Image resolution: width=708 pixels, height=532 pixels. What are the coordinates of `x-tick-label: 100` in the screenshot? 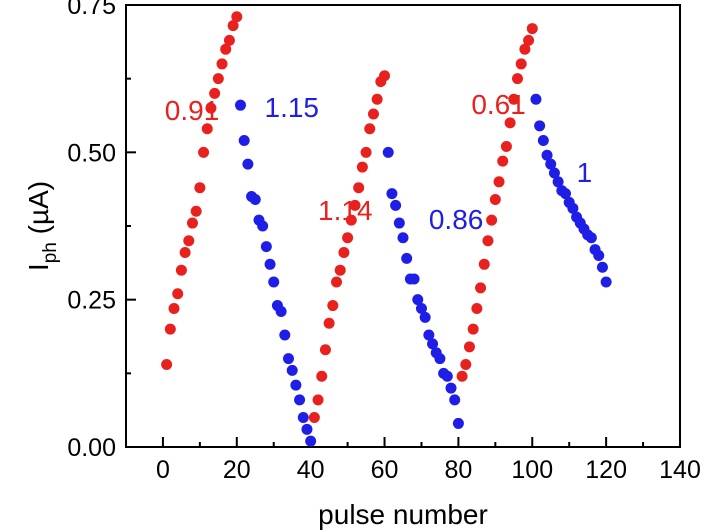 It's located at (532, 470).